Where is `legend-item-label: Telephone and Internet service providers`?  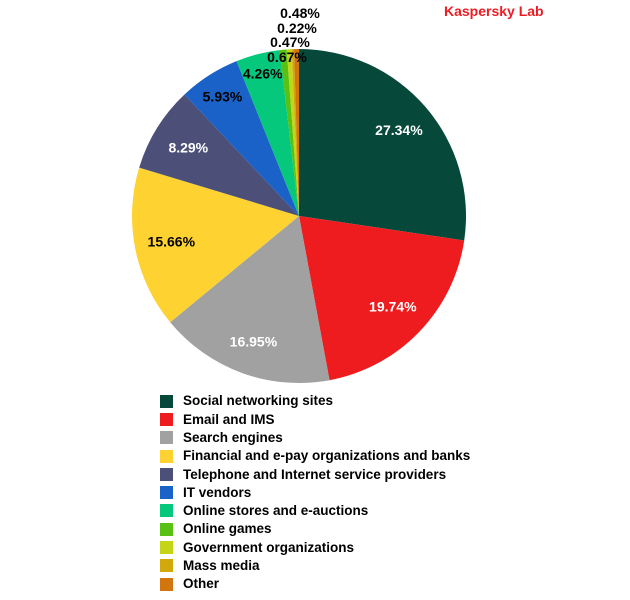 legend-item-label: Telephone and Internet service providers is located at coordinates (315, 474).